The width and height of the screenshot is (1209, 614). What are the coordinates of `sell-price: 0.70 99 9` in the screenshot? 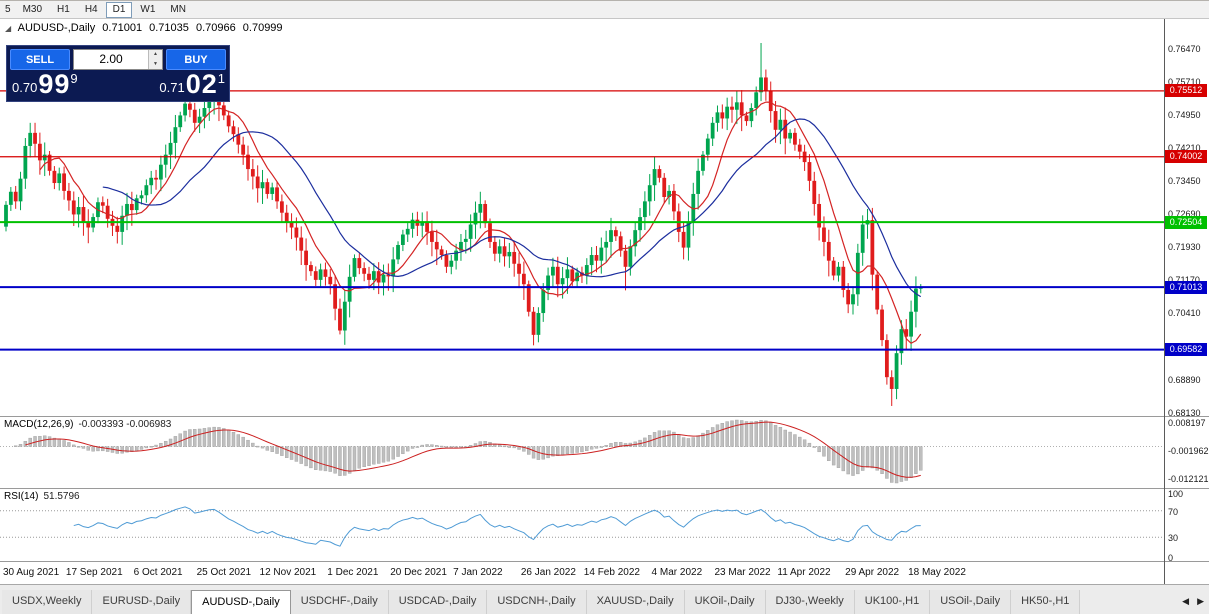 It's located at (44, 84).